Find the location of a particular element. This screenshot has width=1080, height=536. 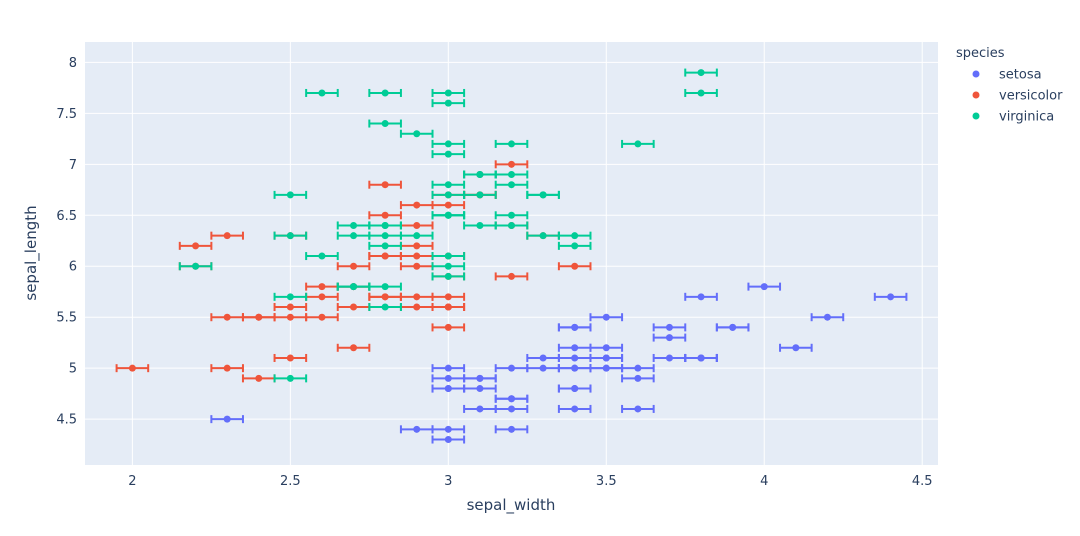

y-tick-label: 6.5 is located at coordinates (66, 216).